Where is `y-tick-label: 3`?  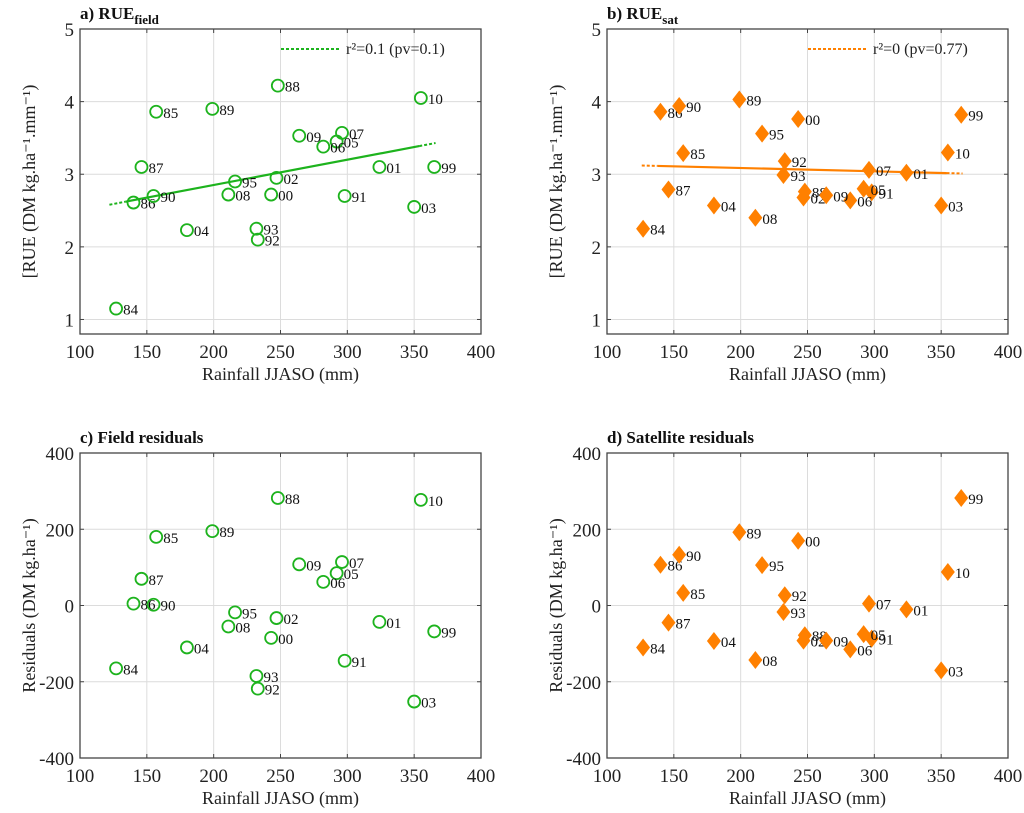
y-tick-label: 3 is located at coordinates (70, 175).